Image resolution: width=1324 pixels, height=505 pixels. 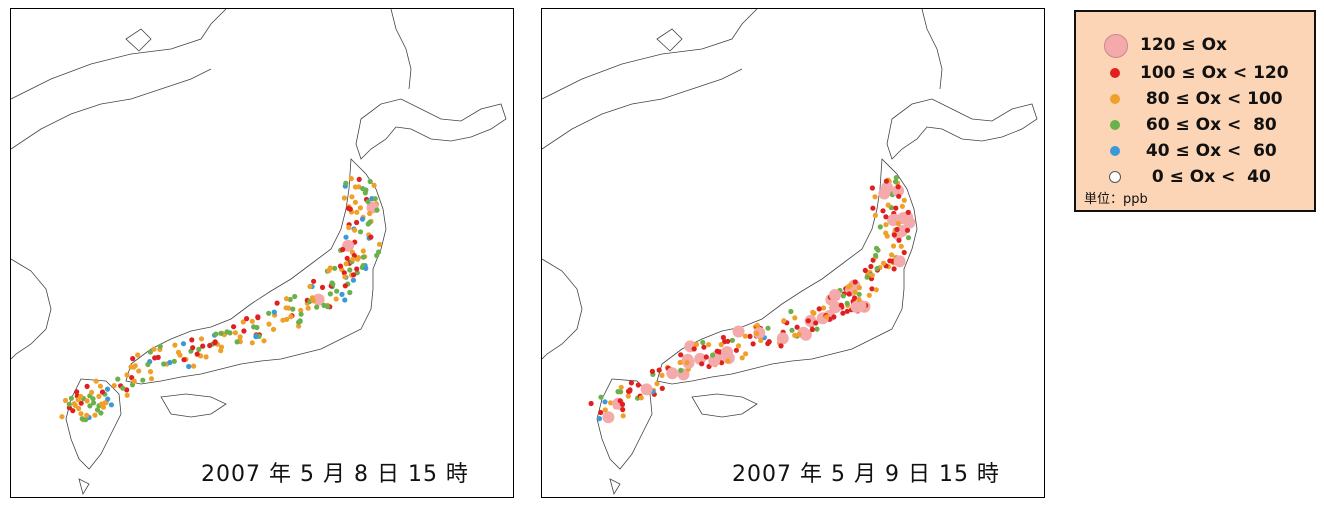 I want to click on legend-label: 120 ≤ Ox, so click(x=1183, y=45).